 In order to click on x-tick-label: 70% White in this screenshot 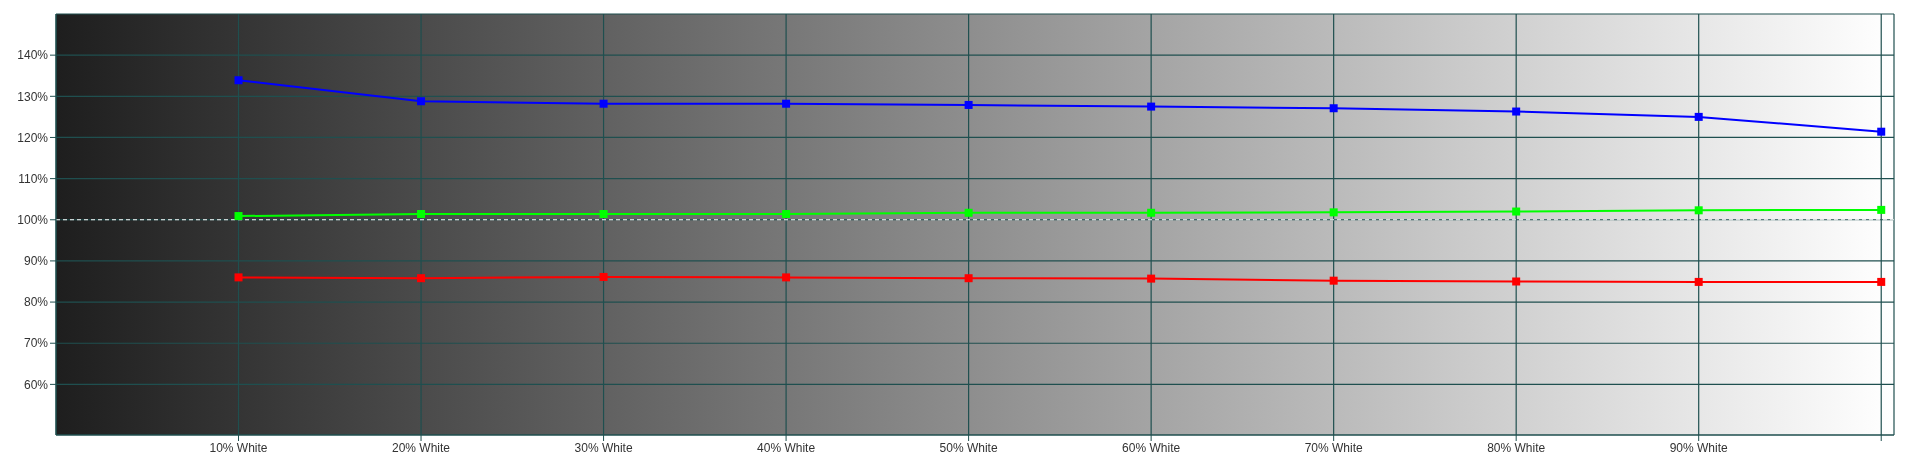, I will do `click(1333, 447)`.